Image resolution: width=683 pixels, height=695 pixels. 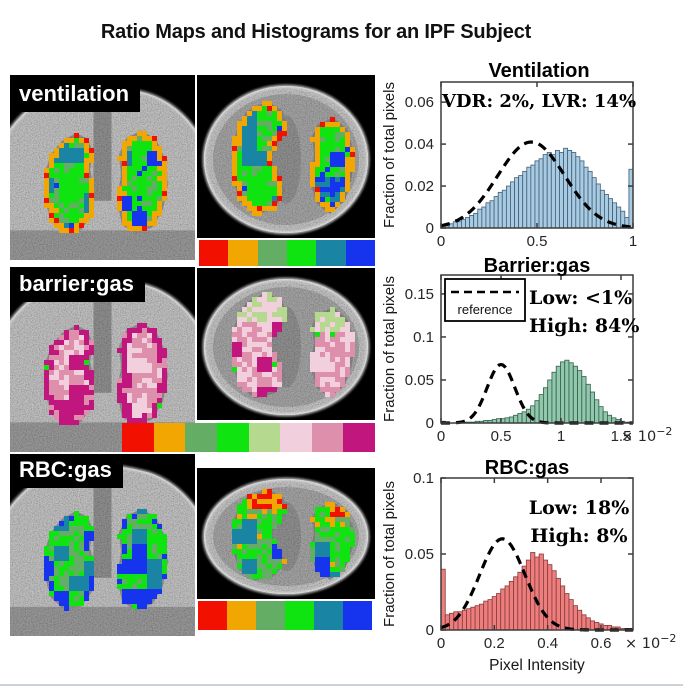 What do you see at coordinates (537, 266) in the screenshot?
I see `histogram-title: Barrier:gas` at bounding box center [537, 266].